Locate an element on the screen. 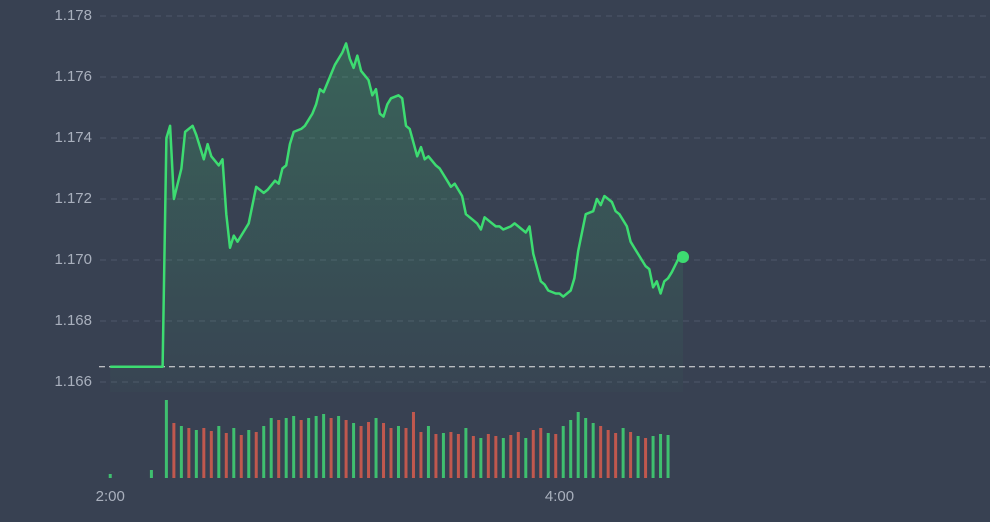 The height and width of the screenshot is (522, 990). y-tick-label: 1.178 is located at coordinates (73, 15).